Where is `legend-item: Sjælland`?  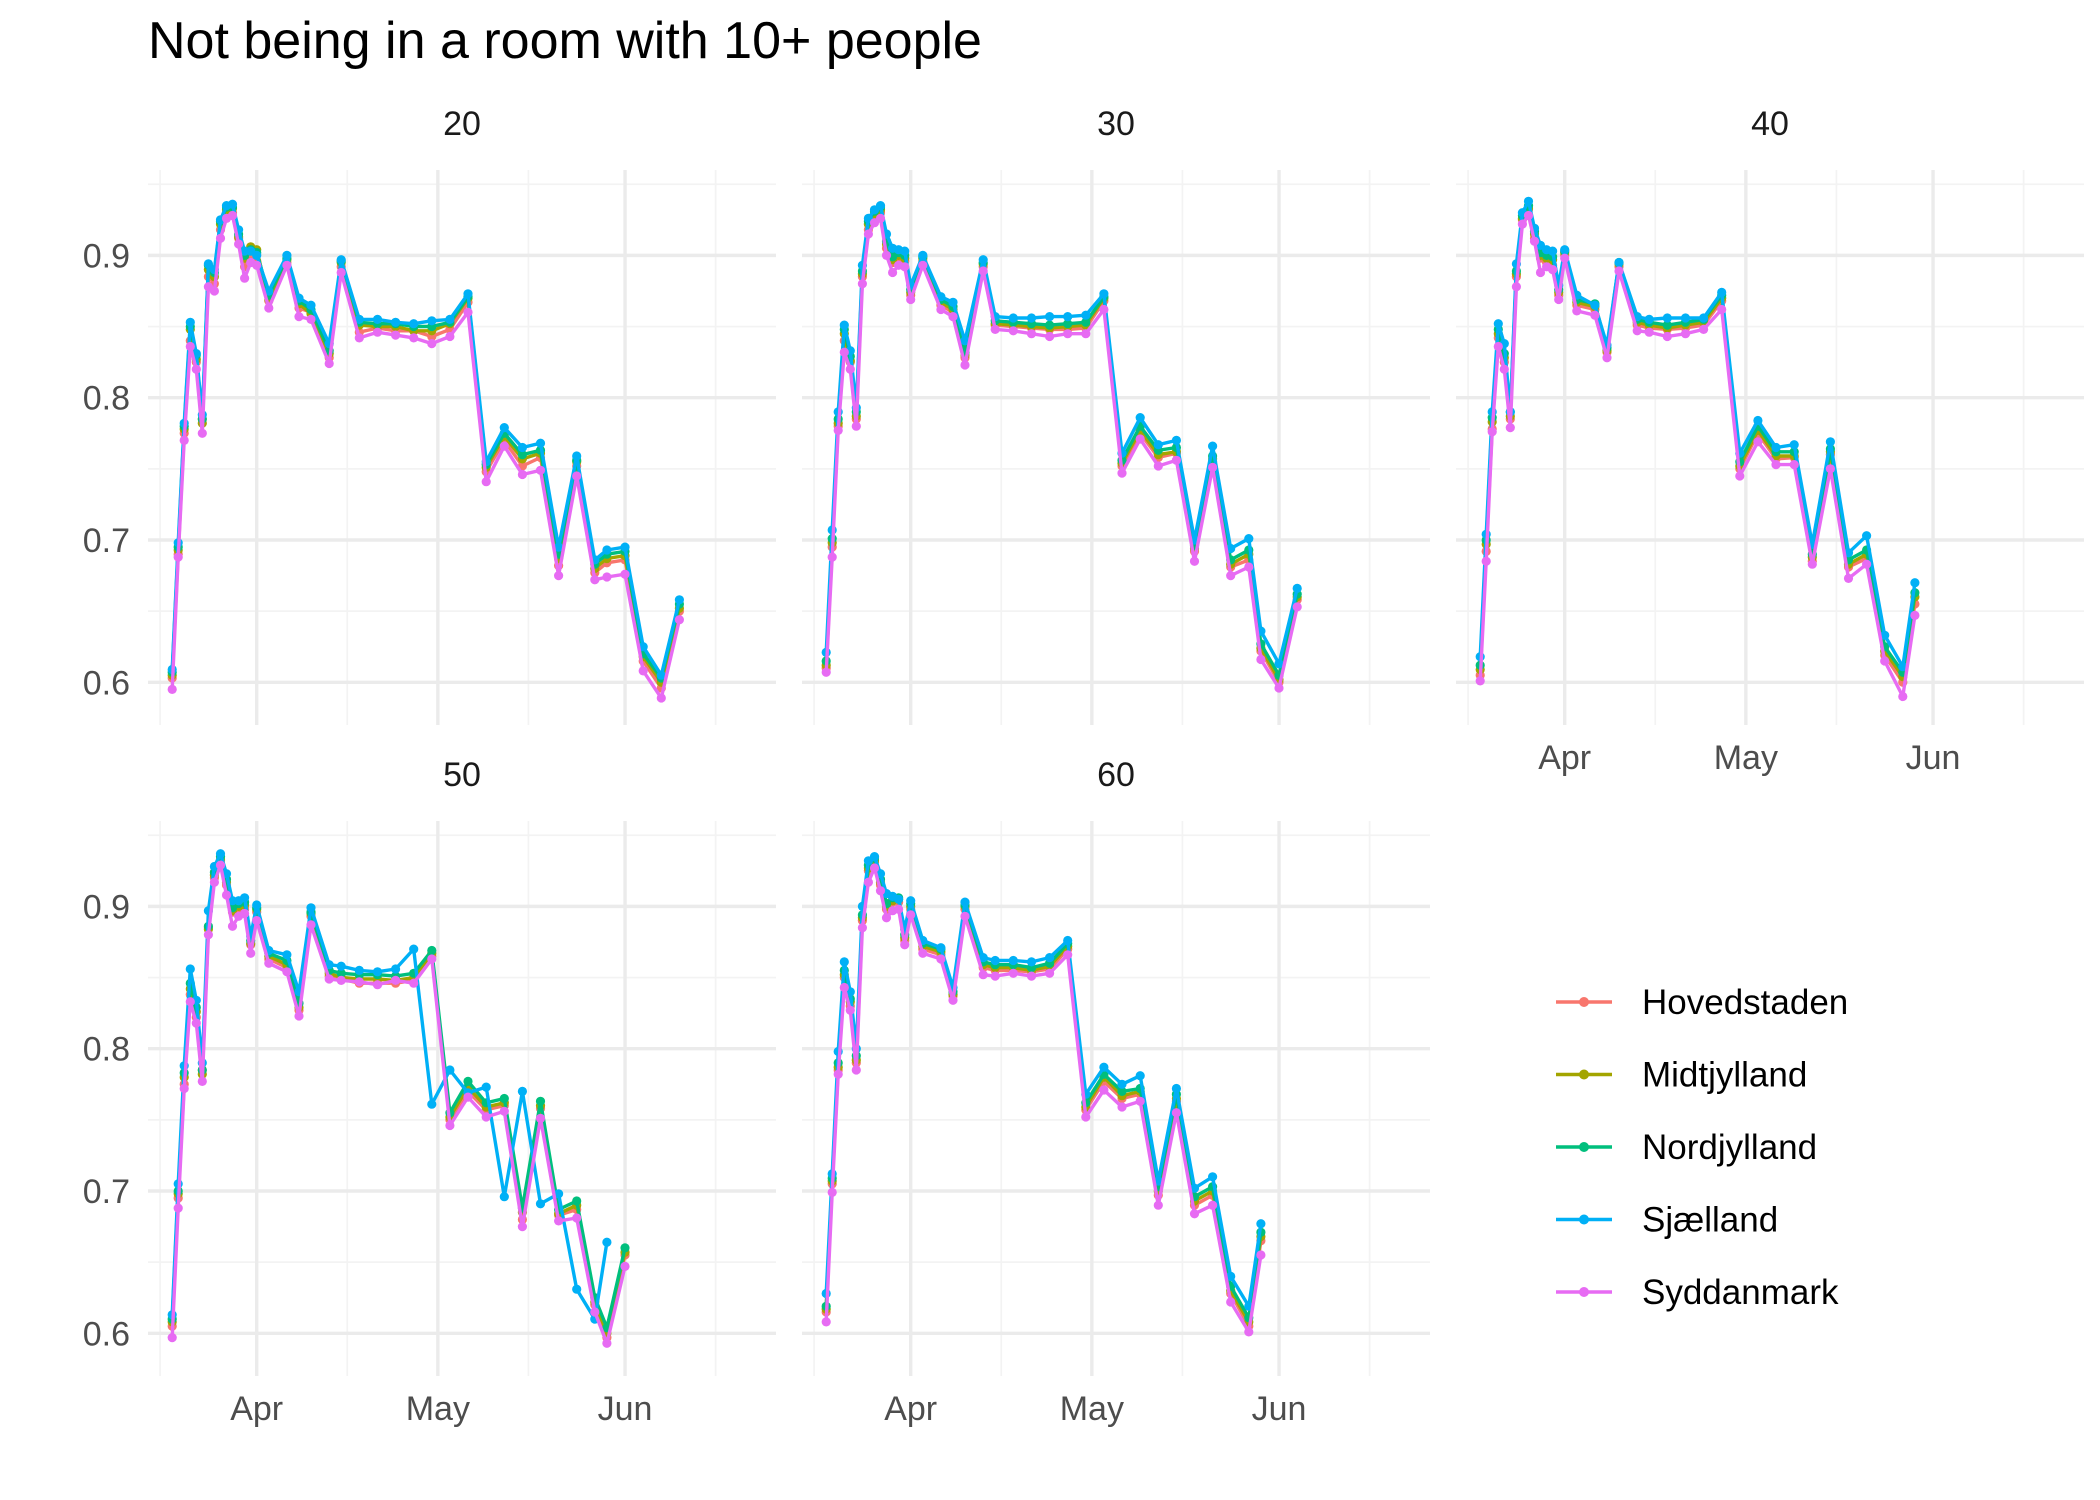
legend-item: Sjælland is located at coordinates (1667, 1220).